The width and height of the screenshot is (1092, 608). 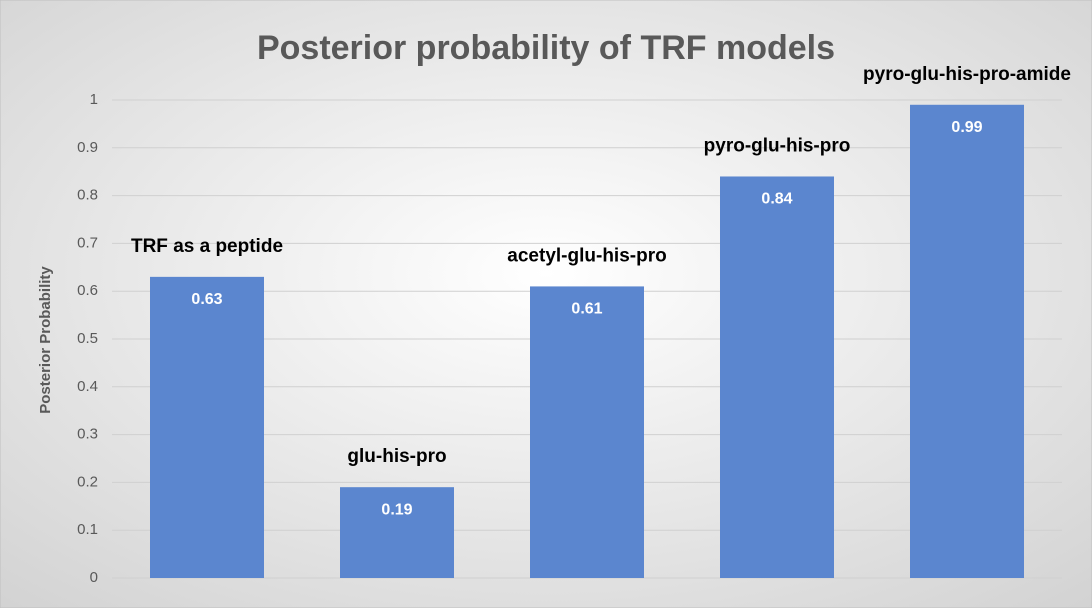 What do you see at coordinates (87, 434) in the screenshot?
I see `y-tick-label: 0.3` at bounding box center [87, 434].